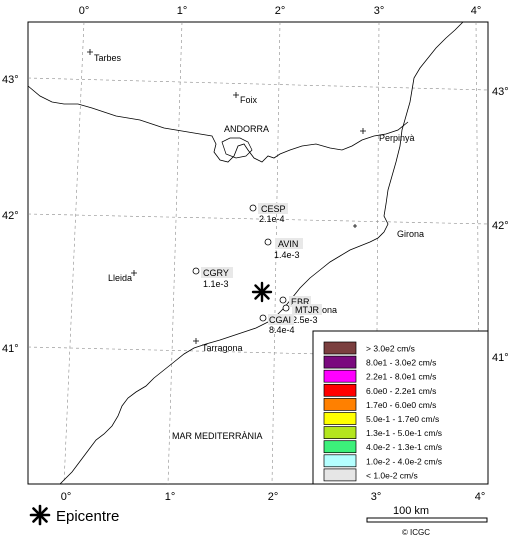  Describe the element at coordinates (216, 284) in the screenshot. I see `station-value-cgry: 1.1e-3` at that location.